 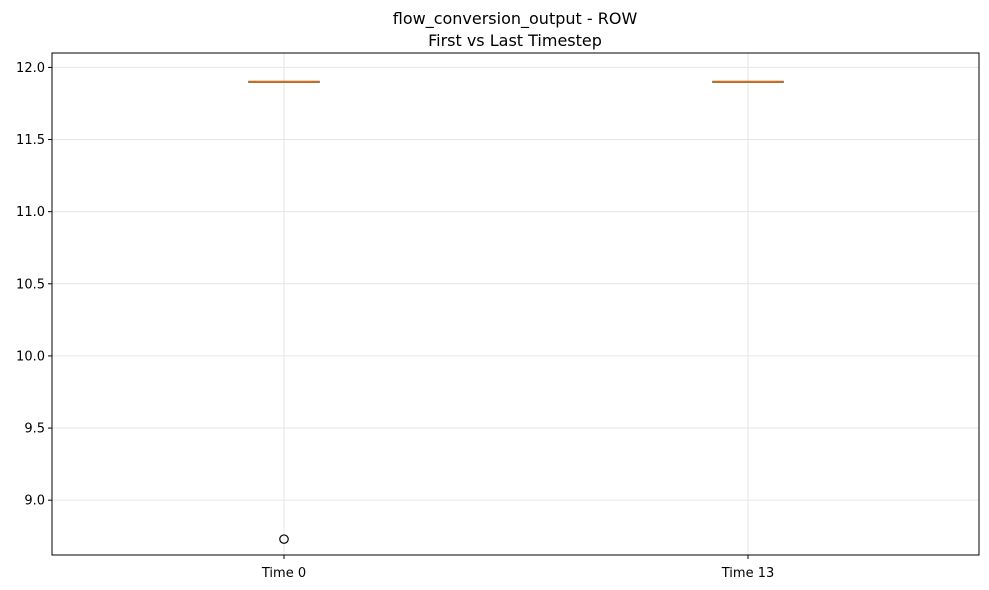 I want to click on y-tick-label: 11.0, so click(x=30, y=212).